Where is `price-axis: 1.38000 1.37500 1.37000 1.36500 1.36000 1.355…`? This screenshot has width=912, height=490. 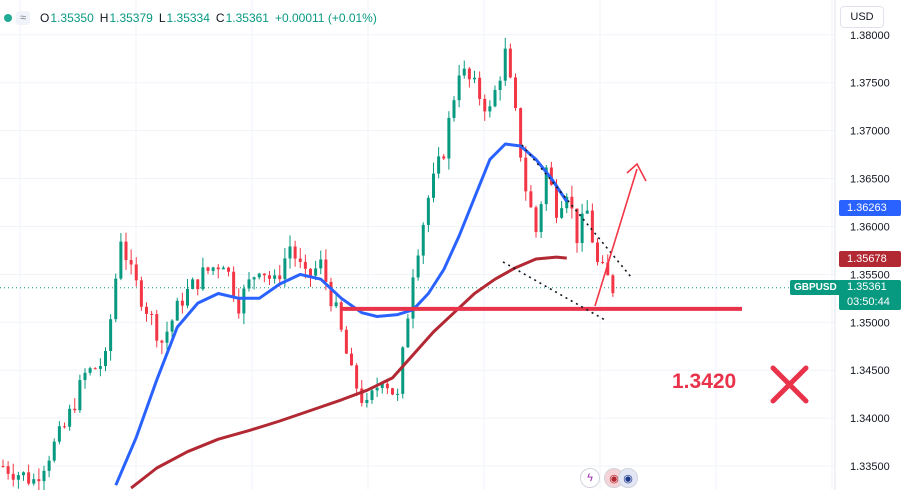
price-axis: 1.38000 1.37500 1.37000 1.36500 1.36000 1.355… is located at coordinates (870, 251).